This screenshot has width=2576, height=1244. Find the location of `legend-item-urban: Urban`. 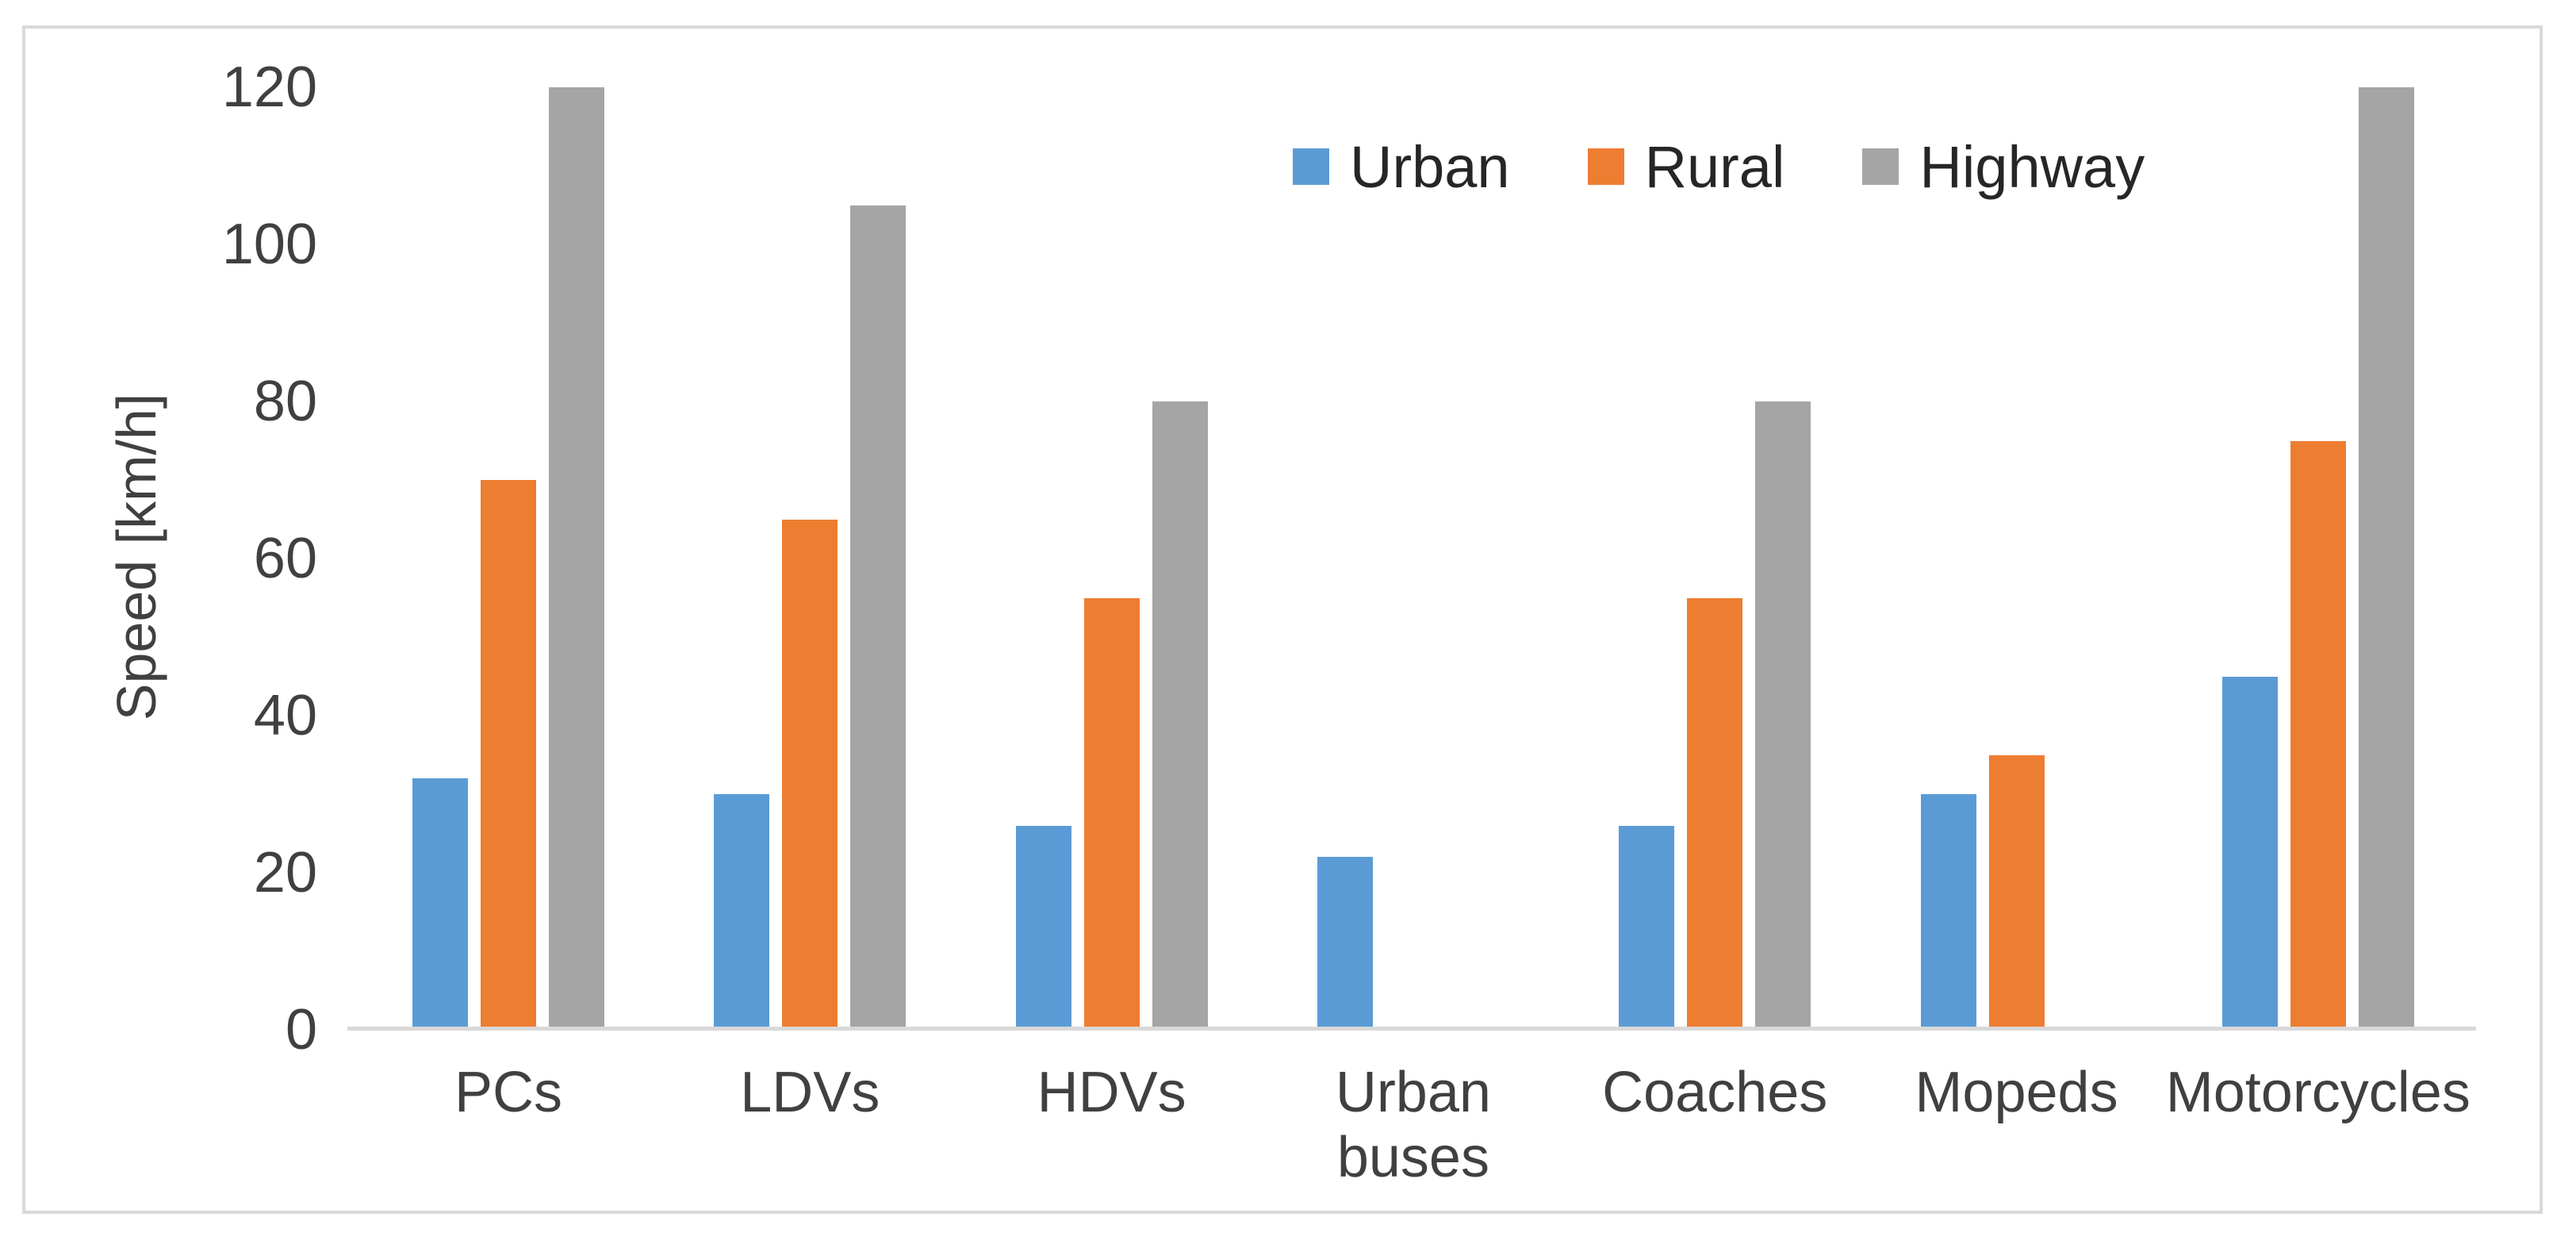

legend-item-urban: Urban is located at coordinates (1402, 167).